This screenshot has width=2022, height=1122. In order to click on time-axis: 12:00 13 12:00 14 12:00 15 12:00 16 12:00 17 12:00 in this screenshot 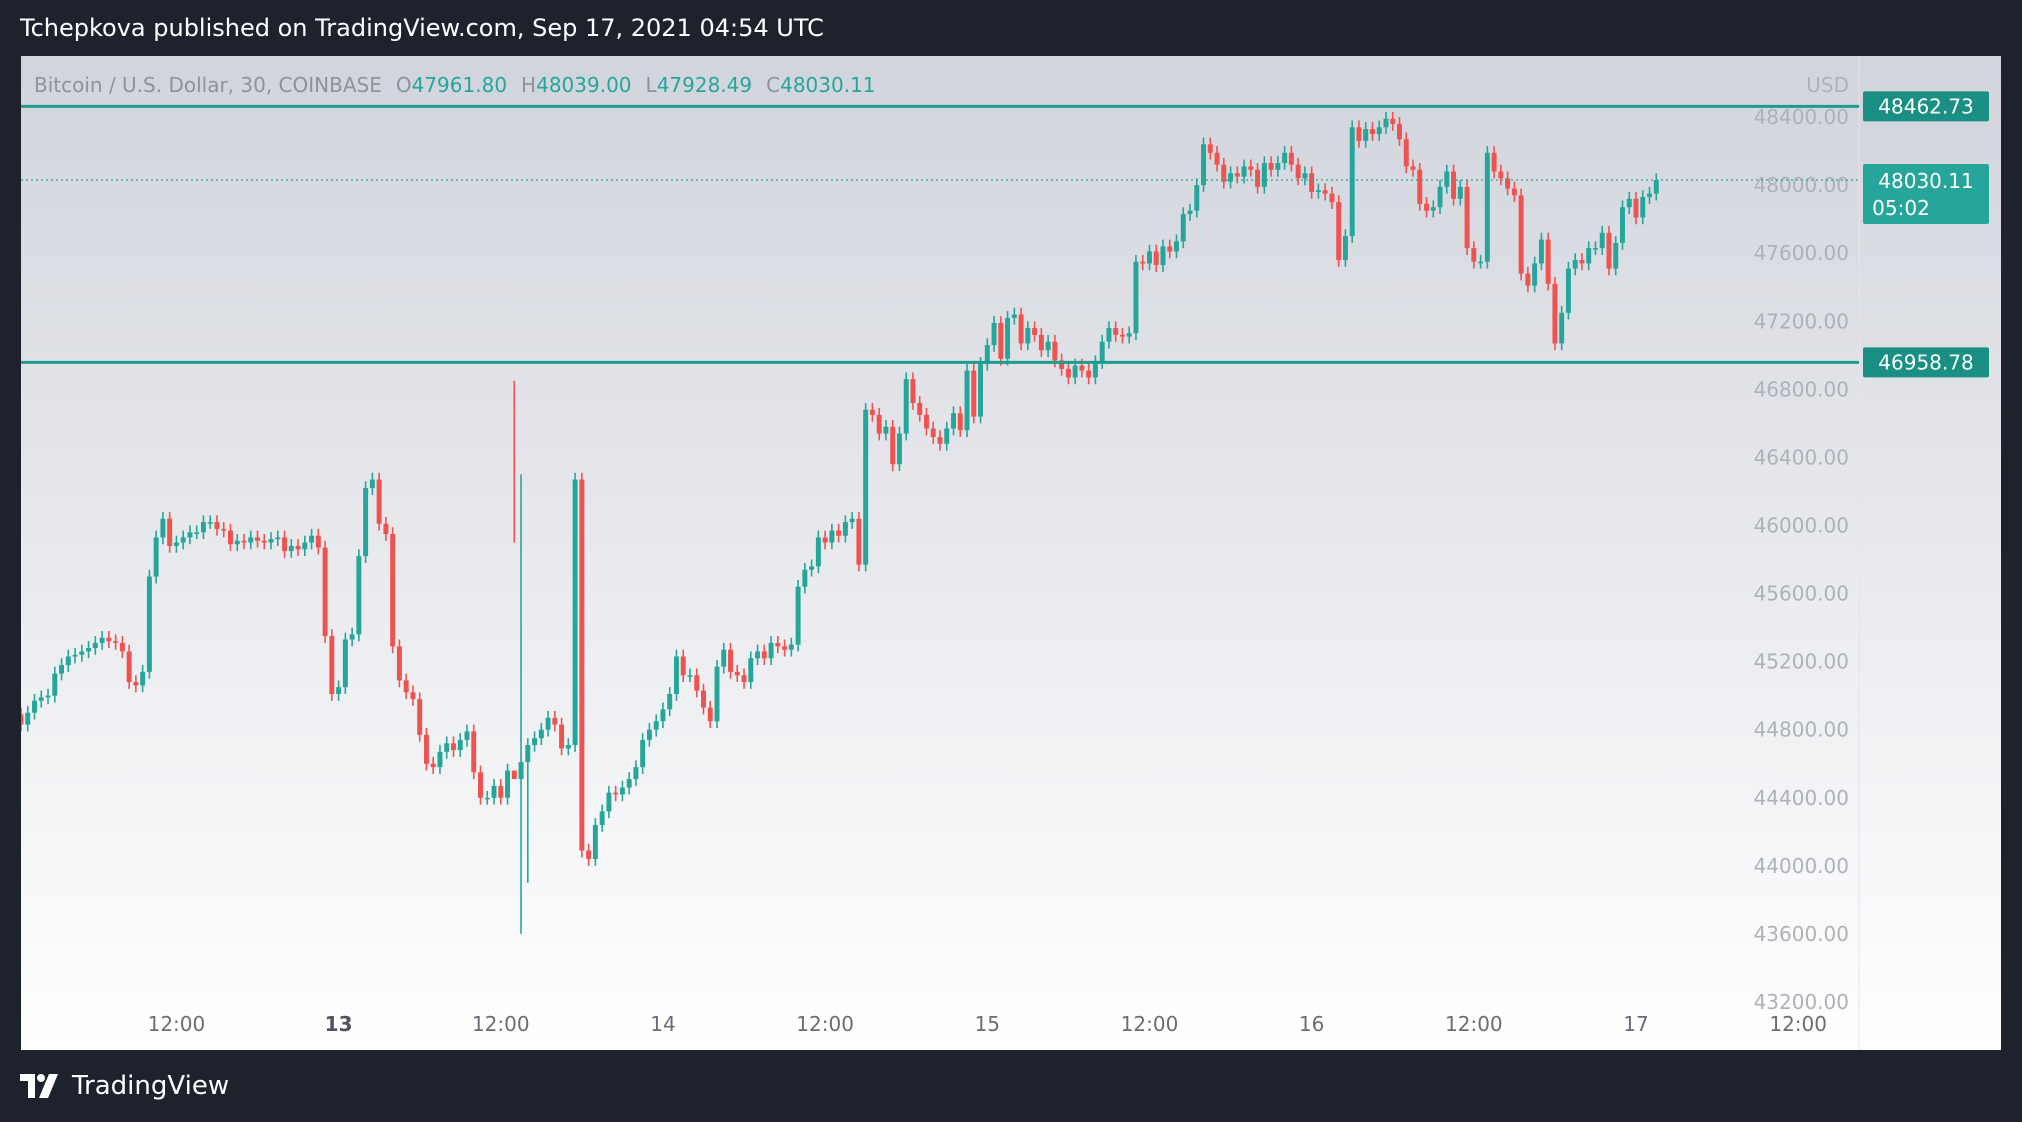, I will do `click(987, 1024)`.